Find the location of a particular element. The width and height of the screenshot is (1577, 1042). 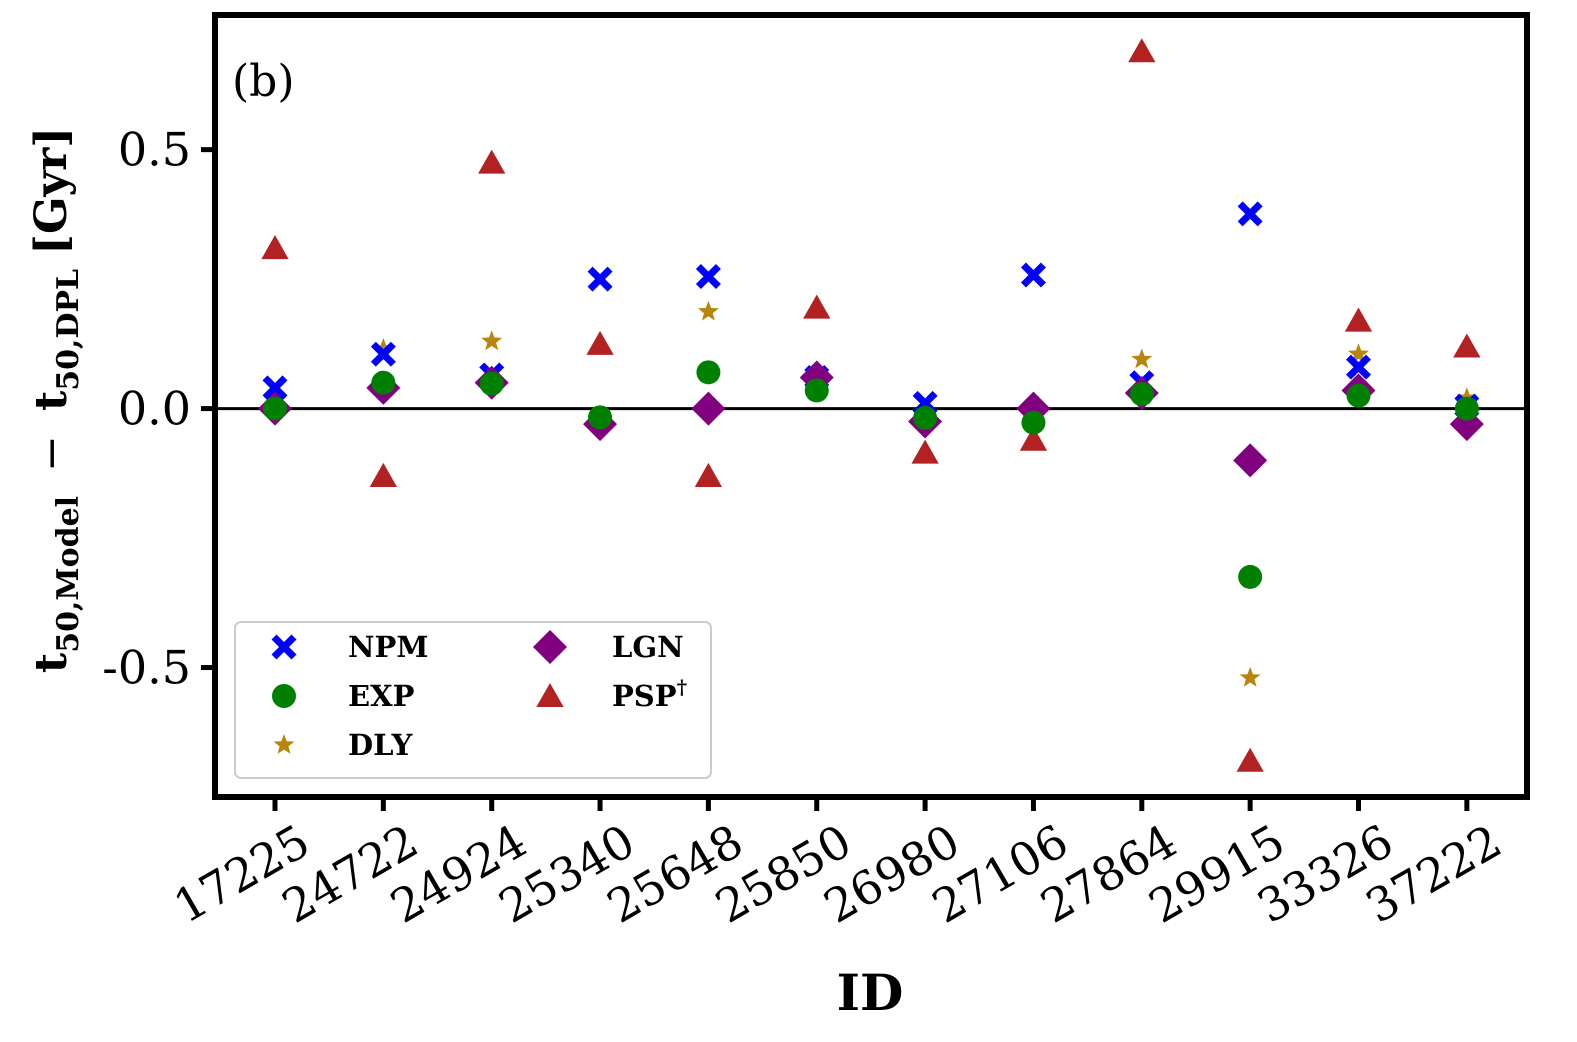

y-axis-title: t50,Model−t50,DPL[Gyr] is located at coordinates (56, 400).